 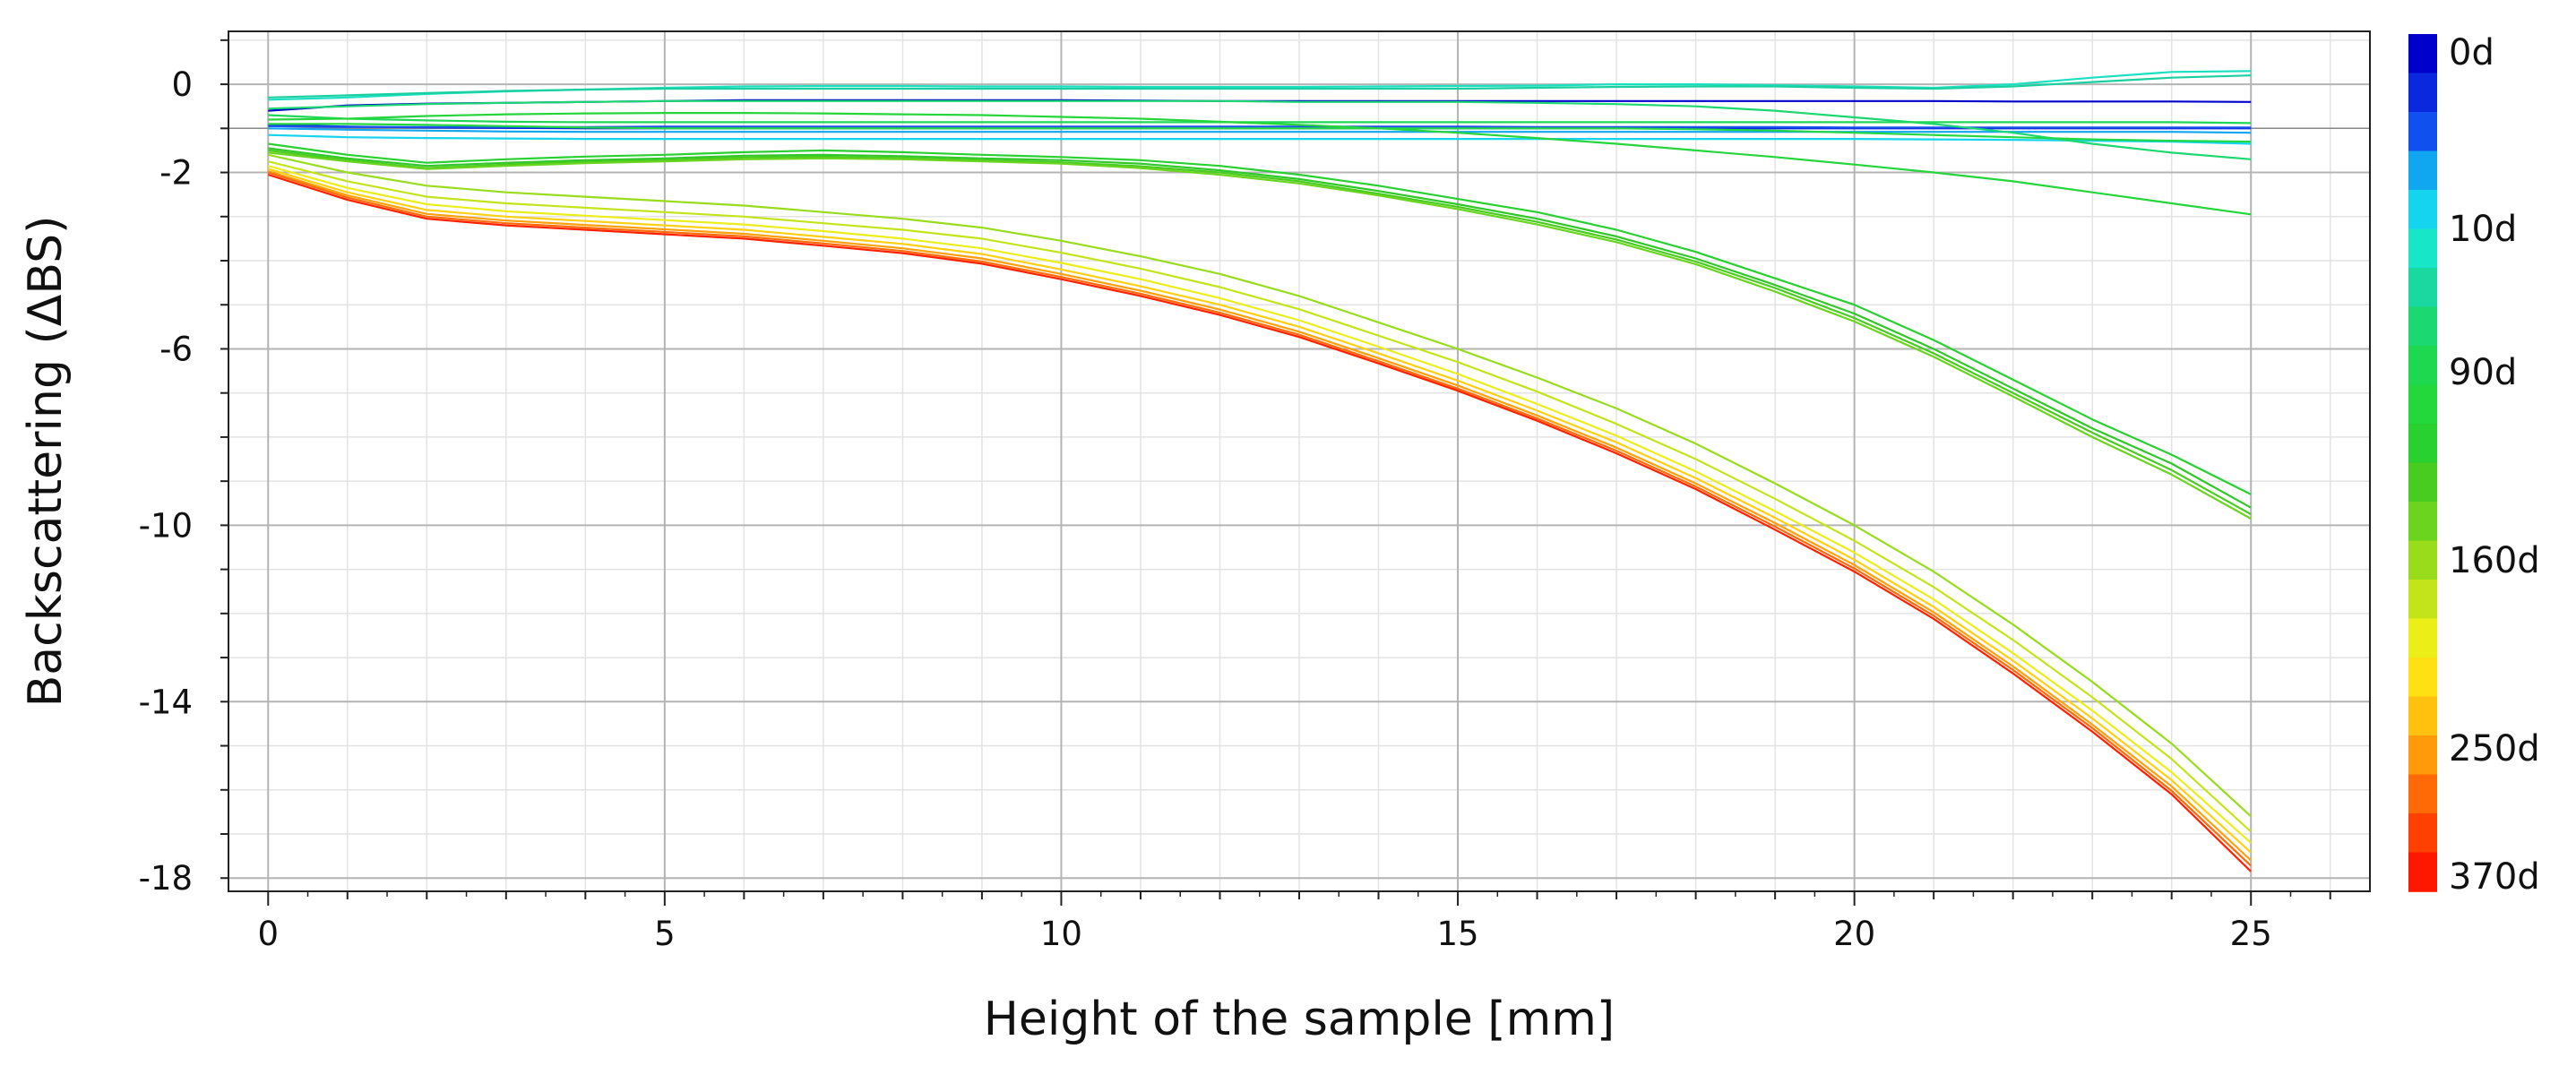 What do you see at coordinates (166, 525) in the screenshot?
I see `y-tick-label: -10` at bounding box center [166, 525].